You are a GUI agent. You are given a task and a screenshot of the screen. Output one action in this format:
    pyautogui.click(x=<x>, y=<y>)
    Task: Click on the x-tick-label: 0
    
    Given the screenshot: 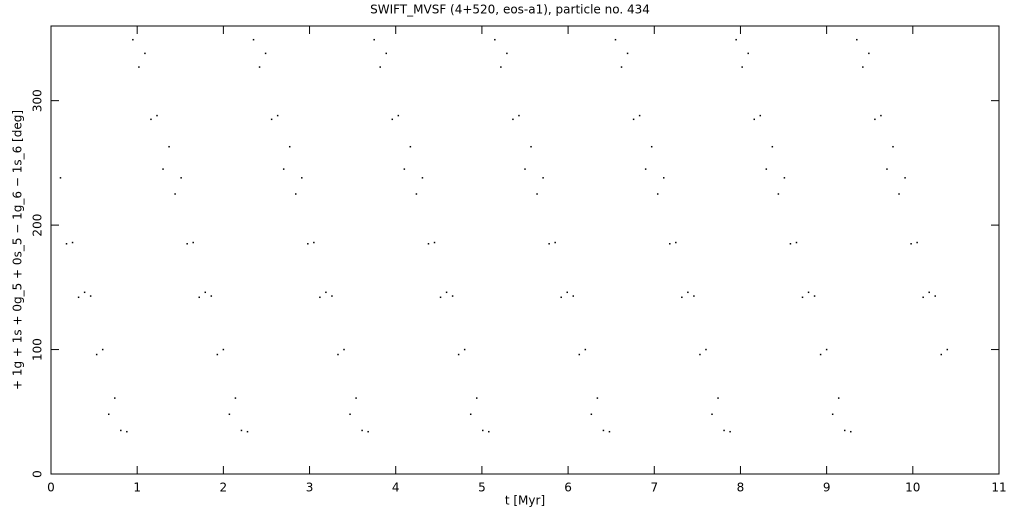 What is the action you would take?
    pyautogui.click(x=51, y=488)
    